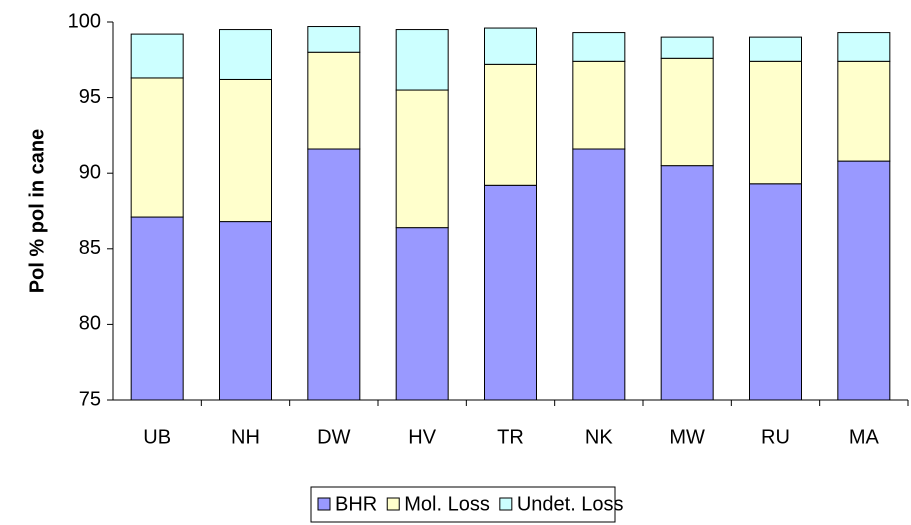  What do you see at coordinates (775, 437) in the screenshot?
I see `x-tick-label: RU` at bounding box center [775, 437].